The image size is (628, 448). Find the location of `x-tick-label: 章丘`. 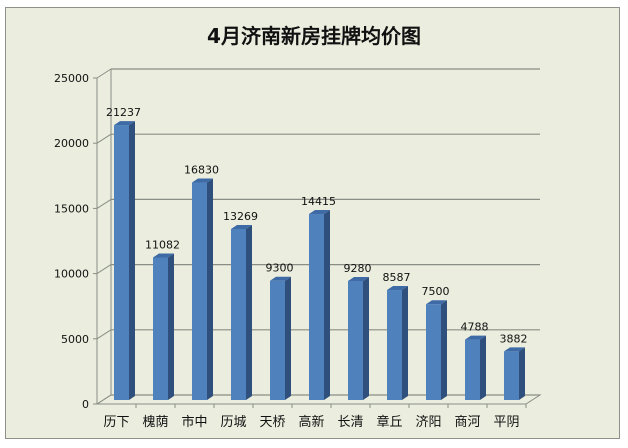

x-tick-label: 章丘 is located at coordinates (389, 422).